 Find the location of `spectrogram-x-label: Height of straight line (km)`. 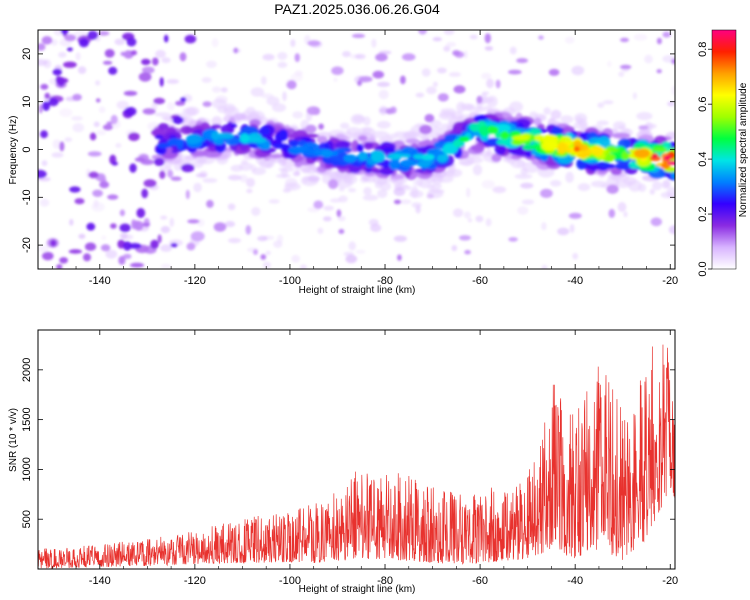

spectrogram-x-label: Height of straight line (km) is located at coordinates (357, 290).